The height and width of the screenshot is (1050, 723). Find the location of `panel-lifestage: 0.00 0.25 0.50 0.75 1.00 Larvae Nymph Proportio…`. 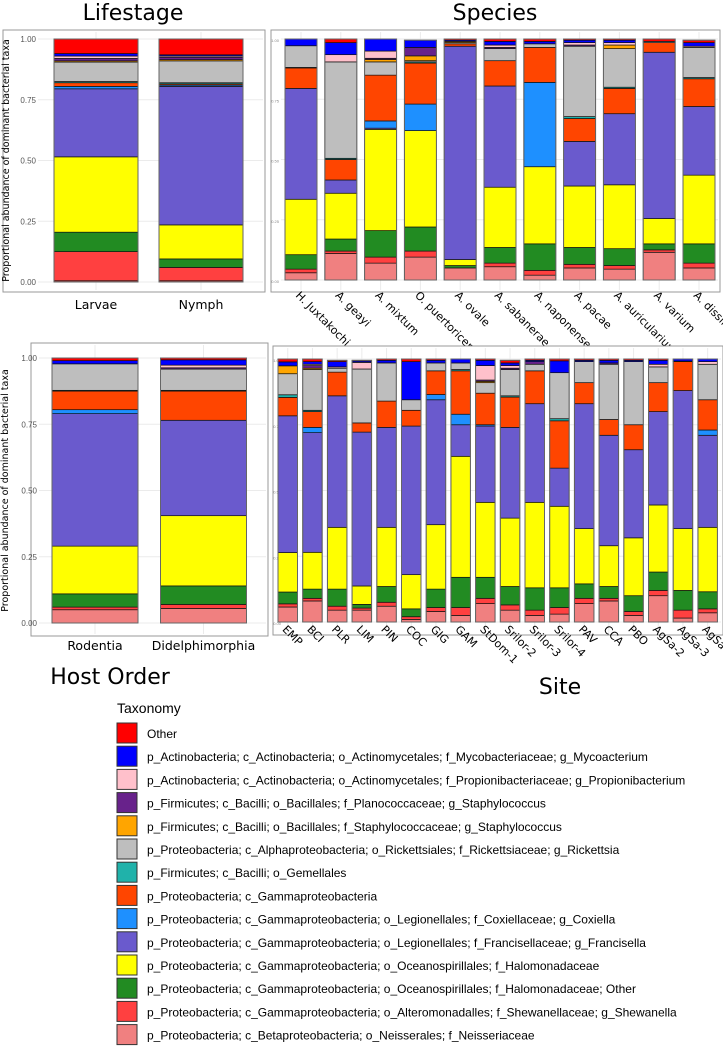

panel-lifestage: 0.00 0.25 0.50 0.75 1.00 Larvae Nymph Proportio… is located at coordinates (133, 156).